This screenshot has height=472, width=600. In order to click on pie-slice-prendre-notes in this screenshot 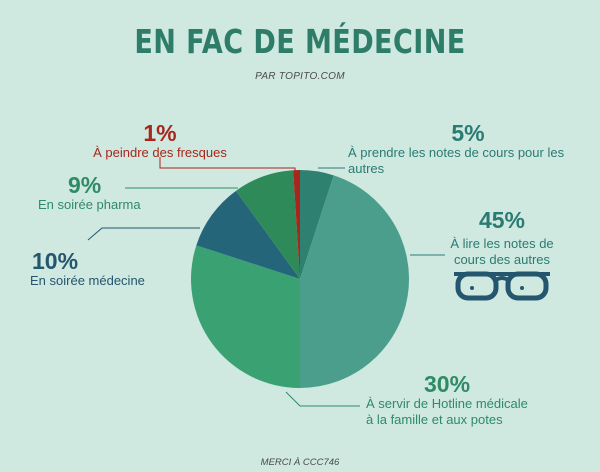, I will do `click(317, 224)`.